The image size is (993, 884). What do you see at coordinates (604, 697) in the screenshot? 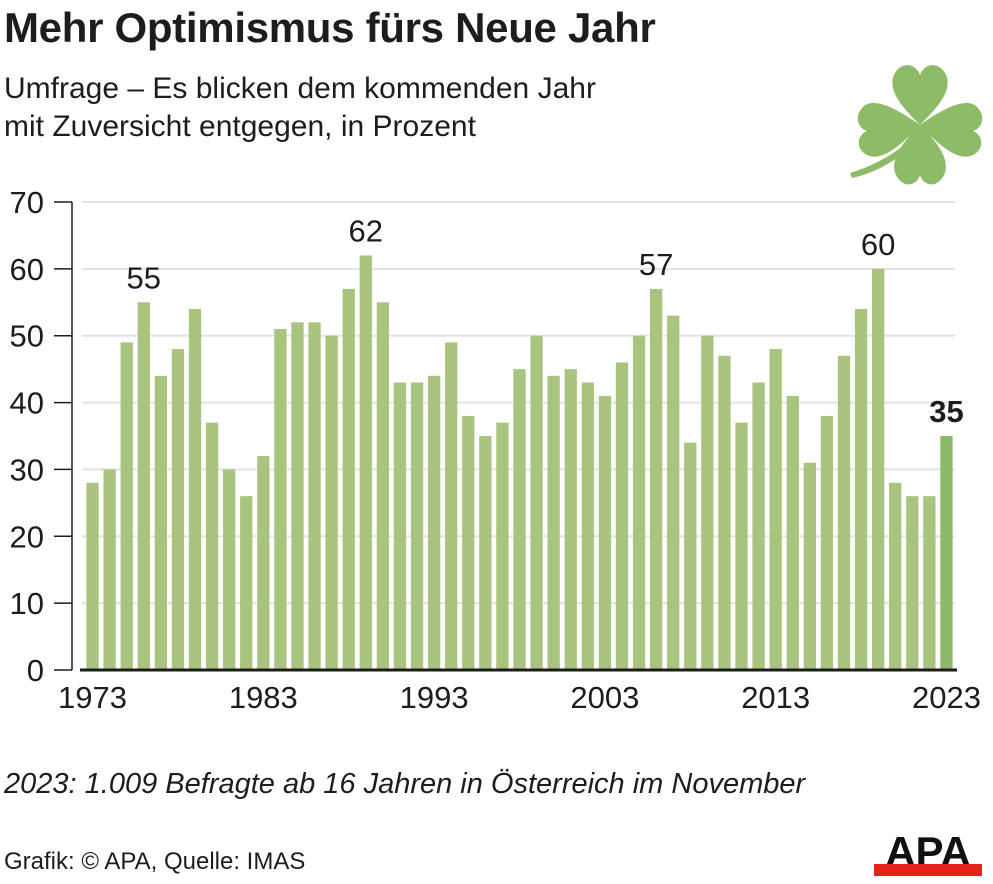
I see `x-tick-label: 2003` at bounding box center [604, 697].